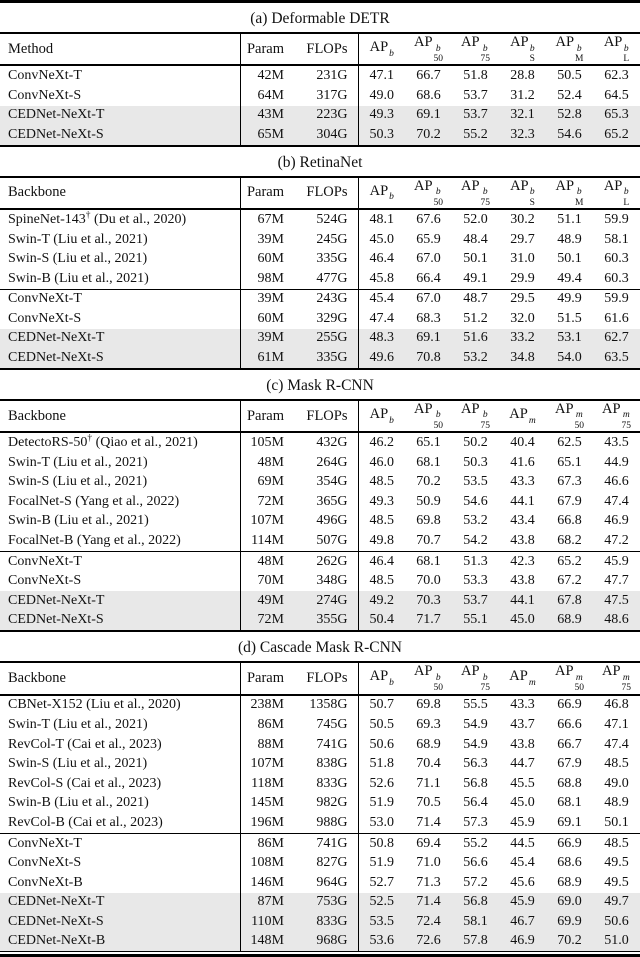  I want to click on ap-value-cell: 44.7, so click(522, 764).